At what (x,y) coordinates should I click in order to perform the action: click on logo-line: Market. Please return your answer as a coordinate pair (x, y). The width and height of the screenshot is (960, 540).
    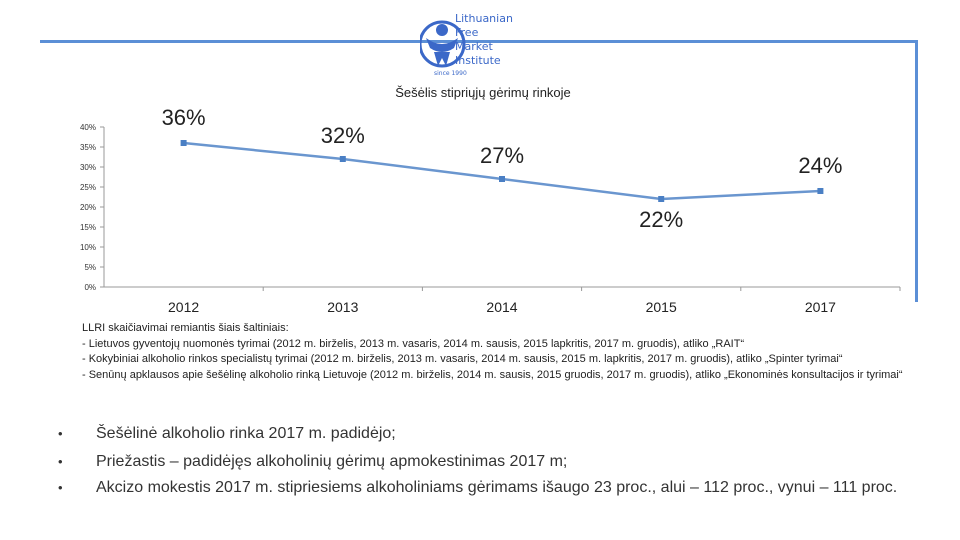
    Looking at the image, I should click on (474, 46).